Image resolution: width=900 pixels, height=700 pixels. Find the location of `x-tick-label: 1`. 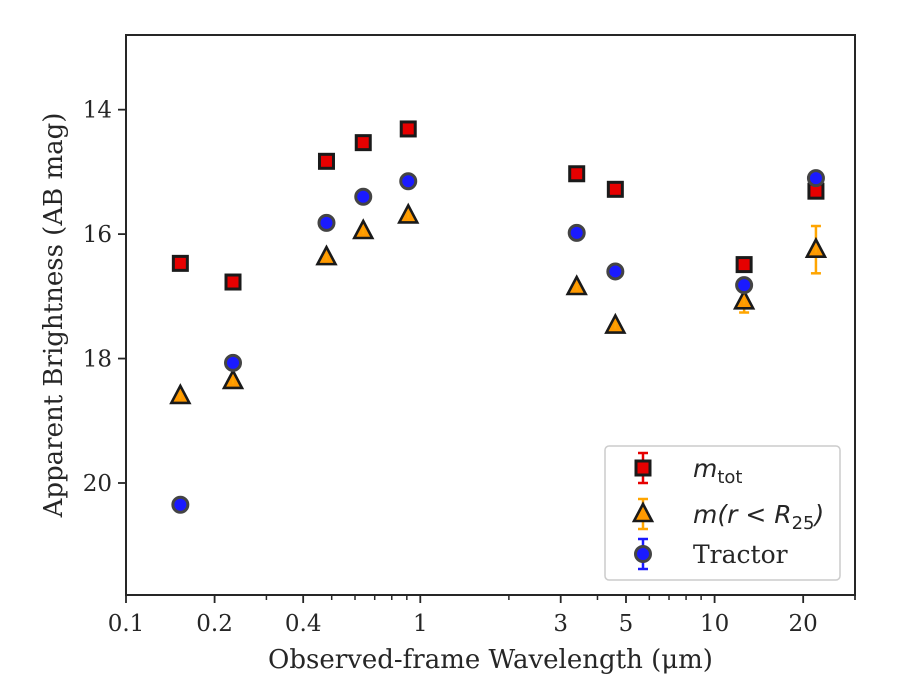

x-tick-label: 1 is located at coordinates (420, 624).